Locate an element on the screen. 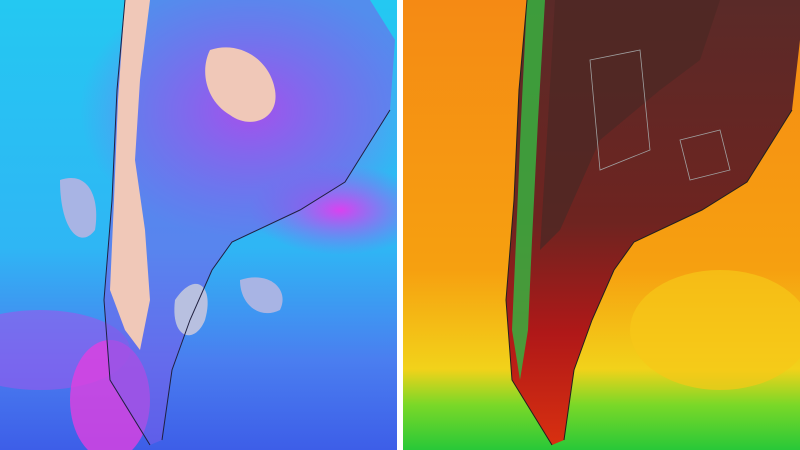 This screenshot has height=450, width=800. divider is located at coordinates (400, 225).